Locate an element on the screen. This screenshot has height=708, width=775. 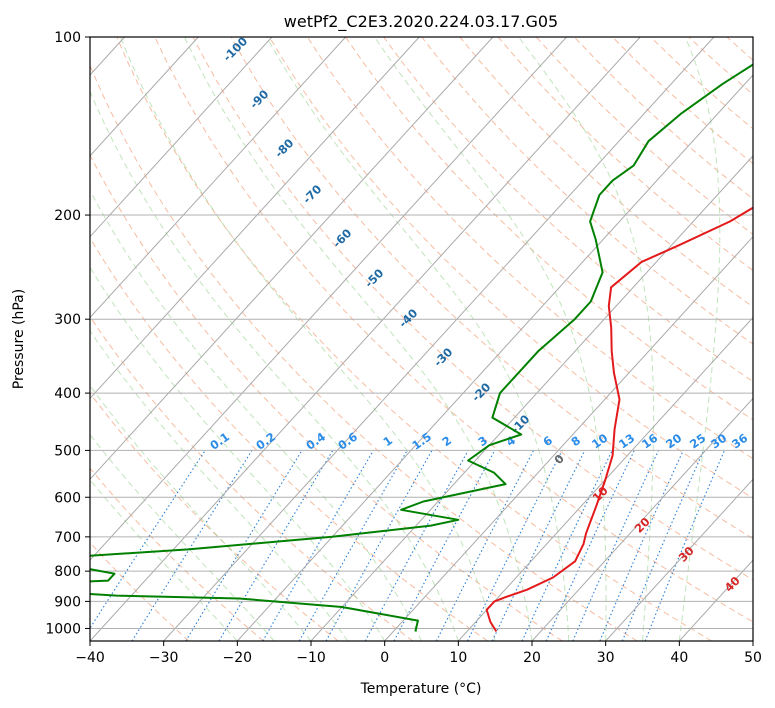
x-tick-label: −20 is located at coordinates (238, 658).